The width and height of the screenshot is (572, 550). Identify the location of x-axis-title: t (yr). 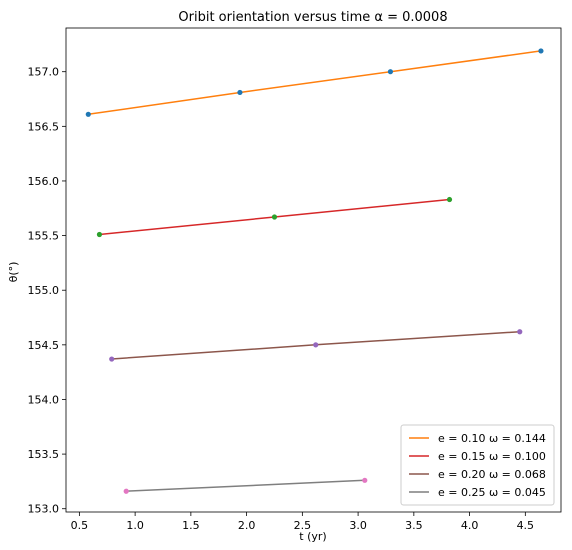
(312, 536).